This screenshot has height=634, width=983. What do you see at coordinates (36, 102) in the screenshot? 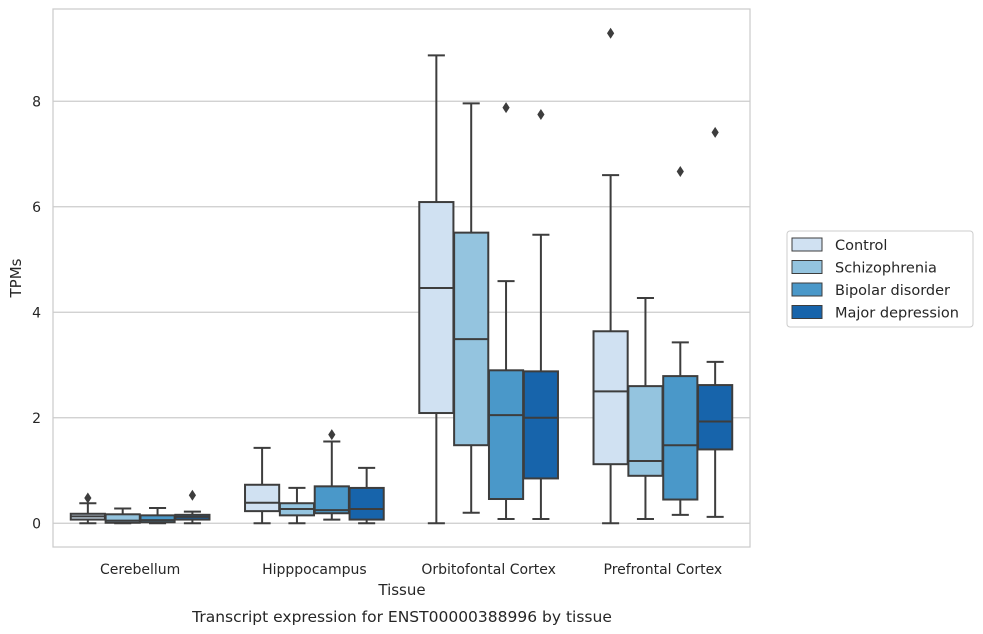
I see `y-tick-label: 8` at bounding box center [36, 102].